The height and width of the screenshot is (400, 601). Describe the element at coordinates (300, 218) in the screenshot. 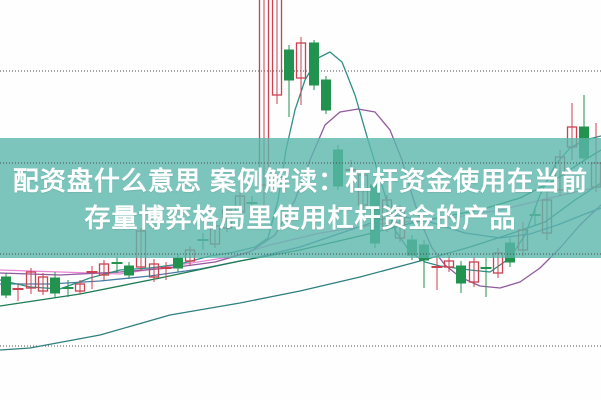

I see `headline-line-2: 存量博弈格局里使用杠杆资金的产品` at that location.